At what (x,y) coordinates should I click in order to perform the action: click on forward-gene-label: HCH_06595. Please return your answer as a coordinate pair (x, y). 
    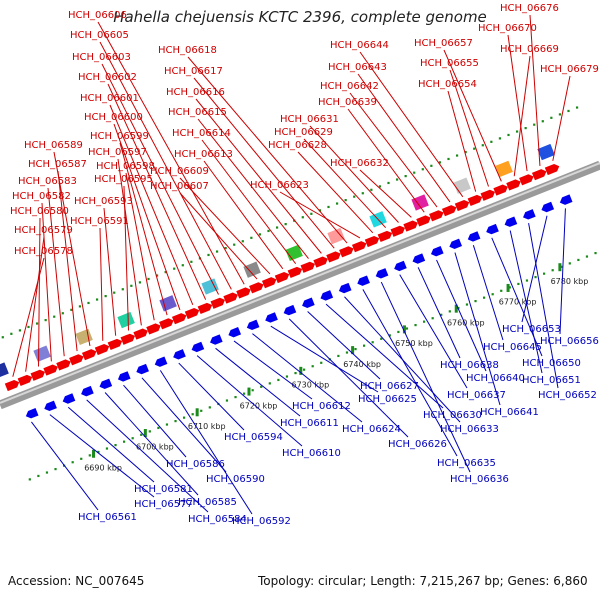
    Looking at the image, I should click on (123, 179).